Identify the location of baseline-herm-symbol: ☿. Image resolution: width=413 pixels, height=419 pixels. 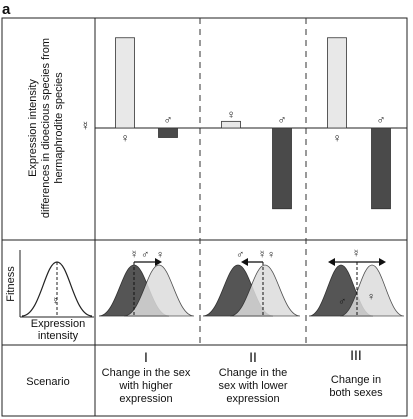
(85, 126).